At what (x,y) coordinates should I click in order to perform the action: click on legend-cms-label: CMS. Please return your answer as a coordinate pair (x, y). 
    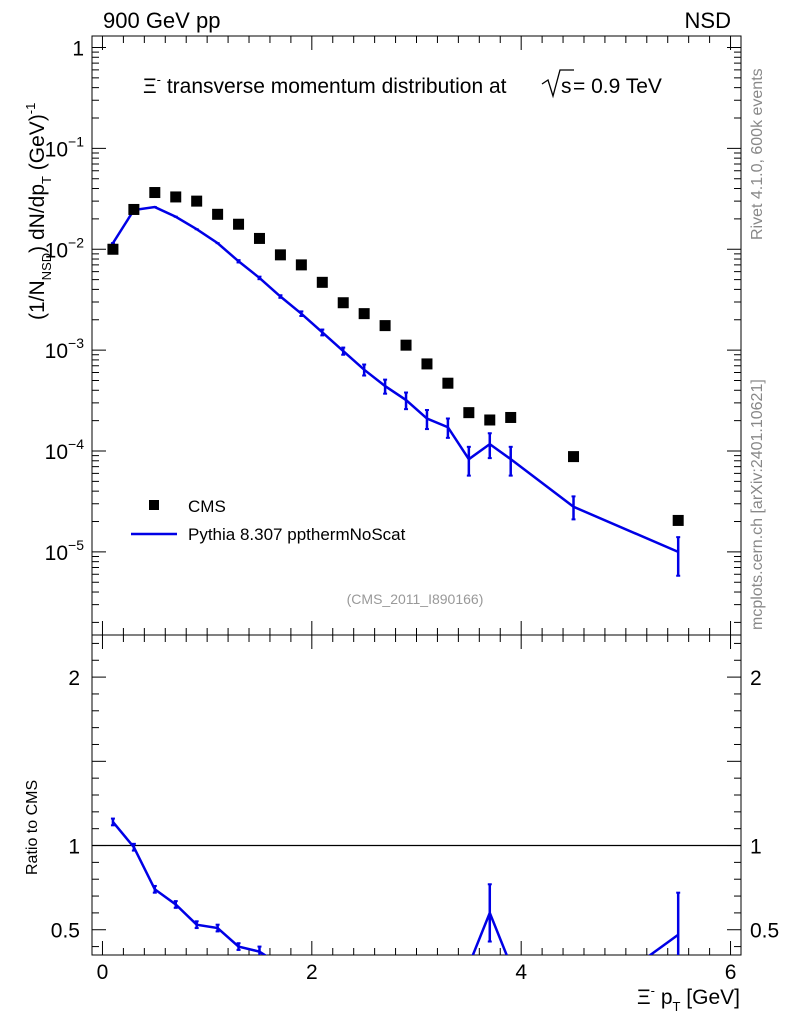
    Looking at the image, I should click on (207, 506).